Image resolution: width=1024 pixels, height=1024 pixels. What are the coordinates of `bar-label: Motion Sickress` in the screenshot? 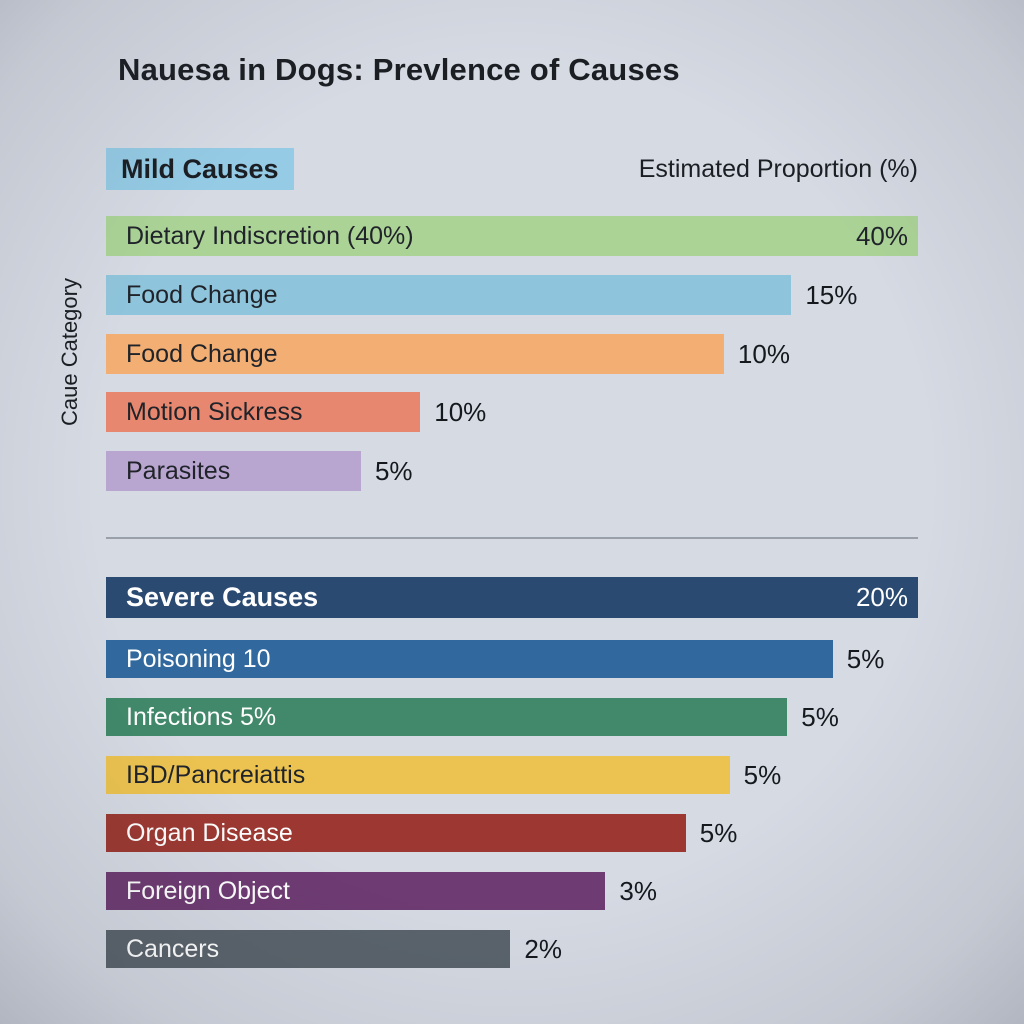 It's located at (214, 411).